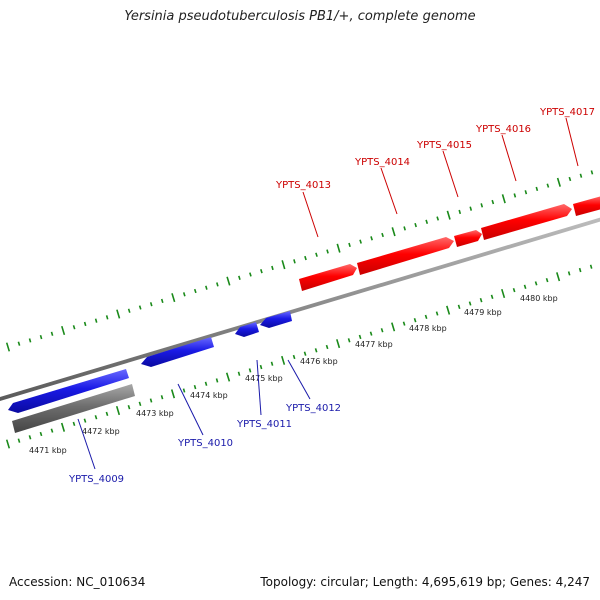 The height and width of the screenshot is (600, 600). I want to click on feature-bar-grey, so click(73, 408).